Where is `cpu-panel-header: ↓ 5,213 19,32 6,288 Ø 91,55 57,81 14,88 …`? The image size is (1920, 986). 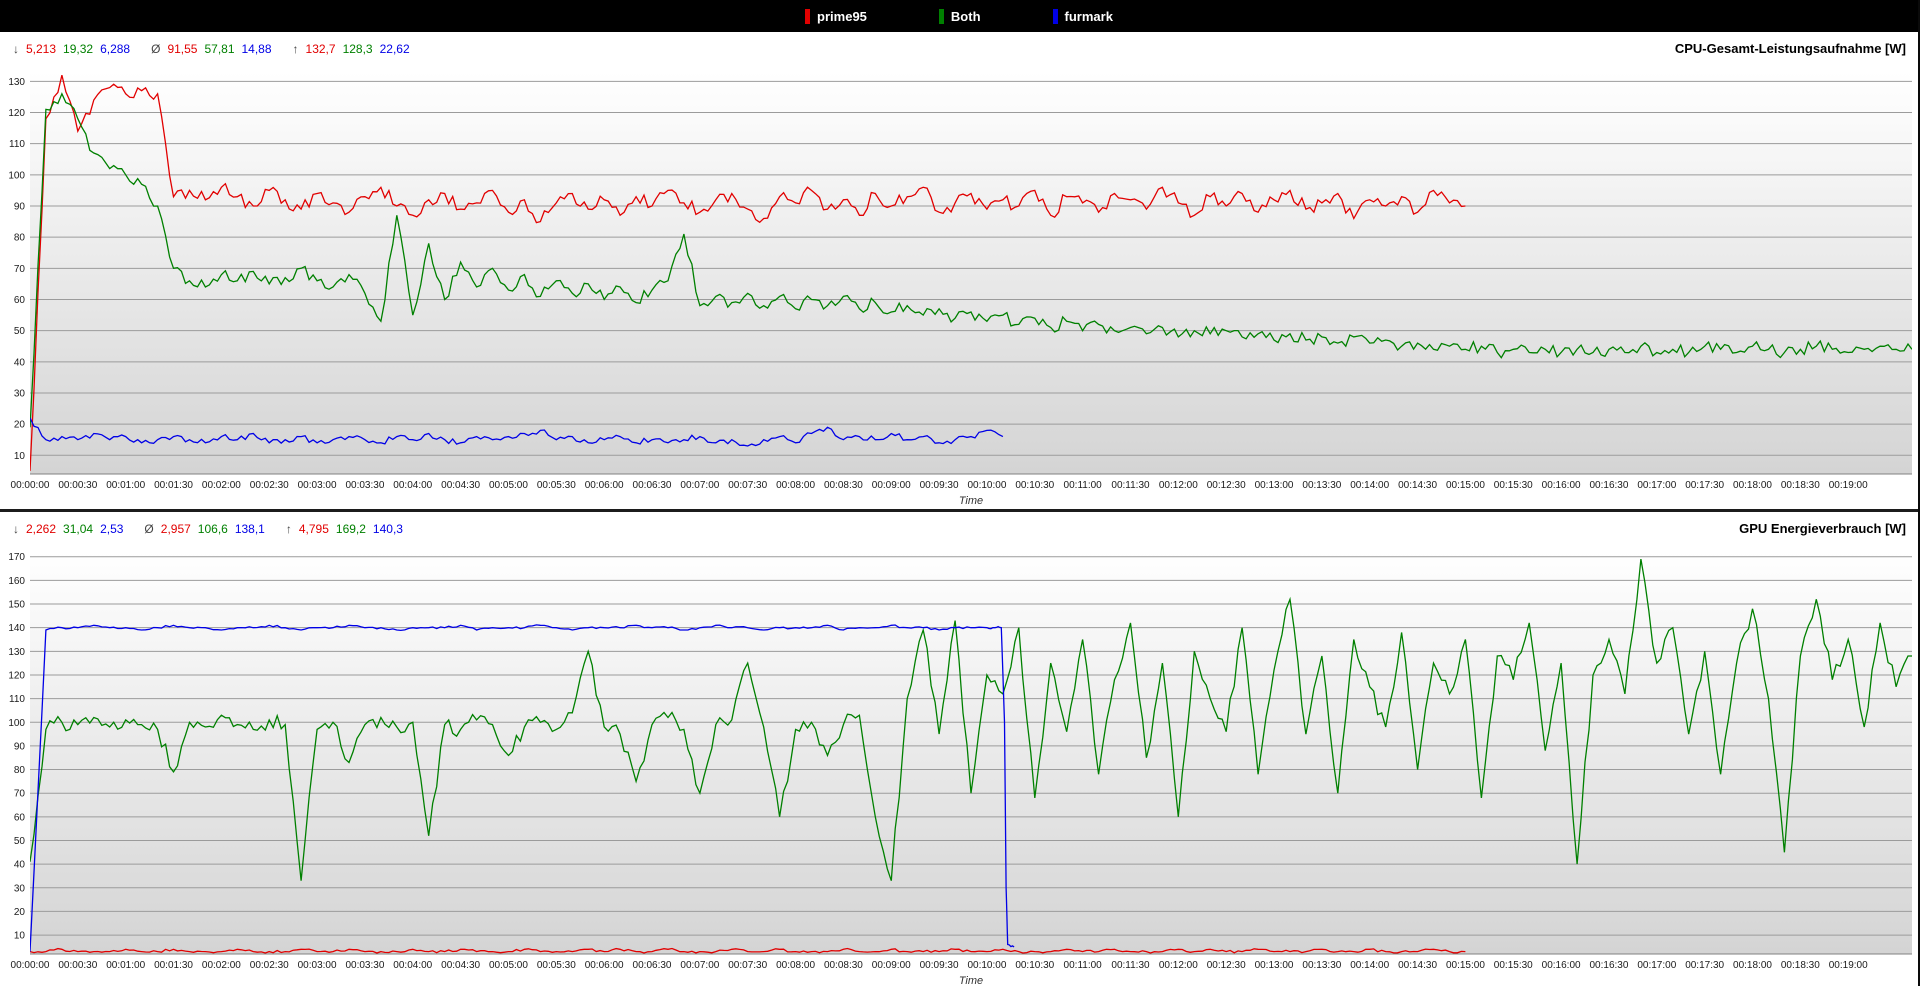
cpu-panel-header: ↓ 5,213 19,32 6,288 Ø 91,55 57,81 14,88 … is located at coordinates (959, 49).